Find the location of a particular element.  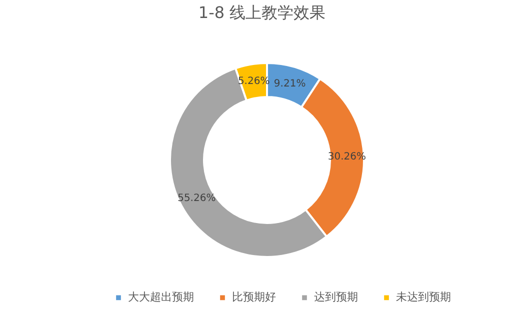

data-label: 9.21% is located at coordinates (290, 84).